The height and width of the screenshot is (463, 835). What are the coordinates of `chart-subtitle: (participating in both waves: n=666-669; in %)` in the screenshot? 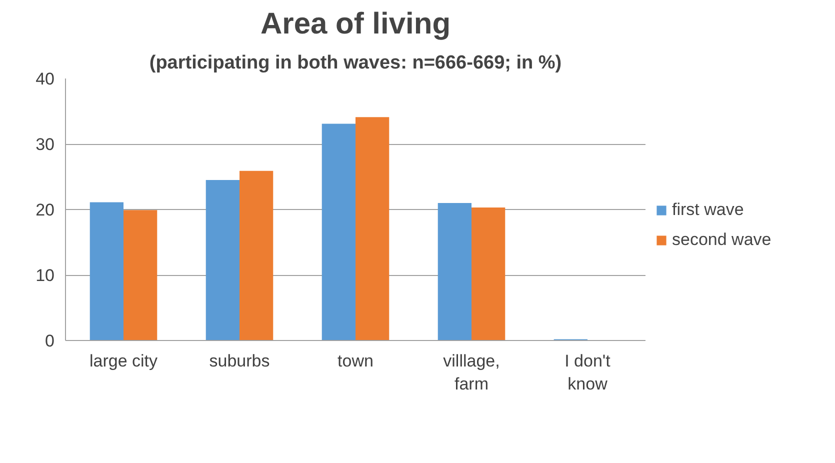 It's located at (355, 63).